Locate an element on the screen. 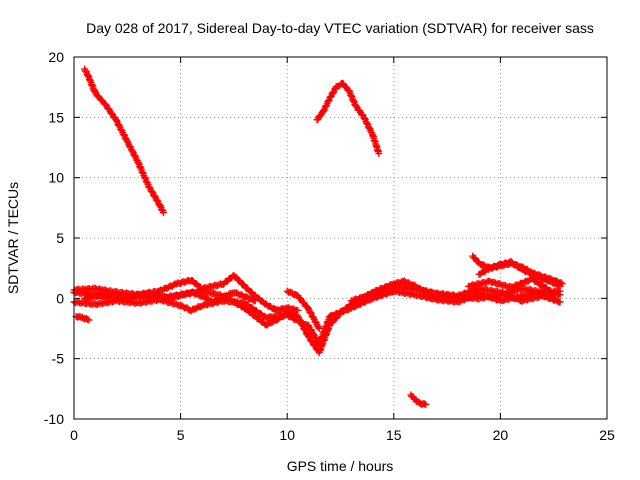 The width and height of the screenshot is (640, 480). series-track-h is located at coordinates (519, 274).